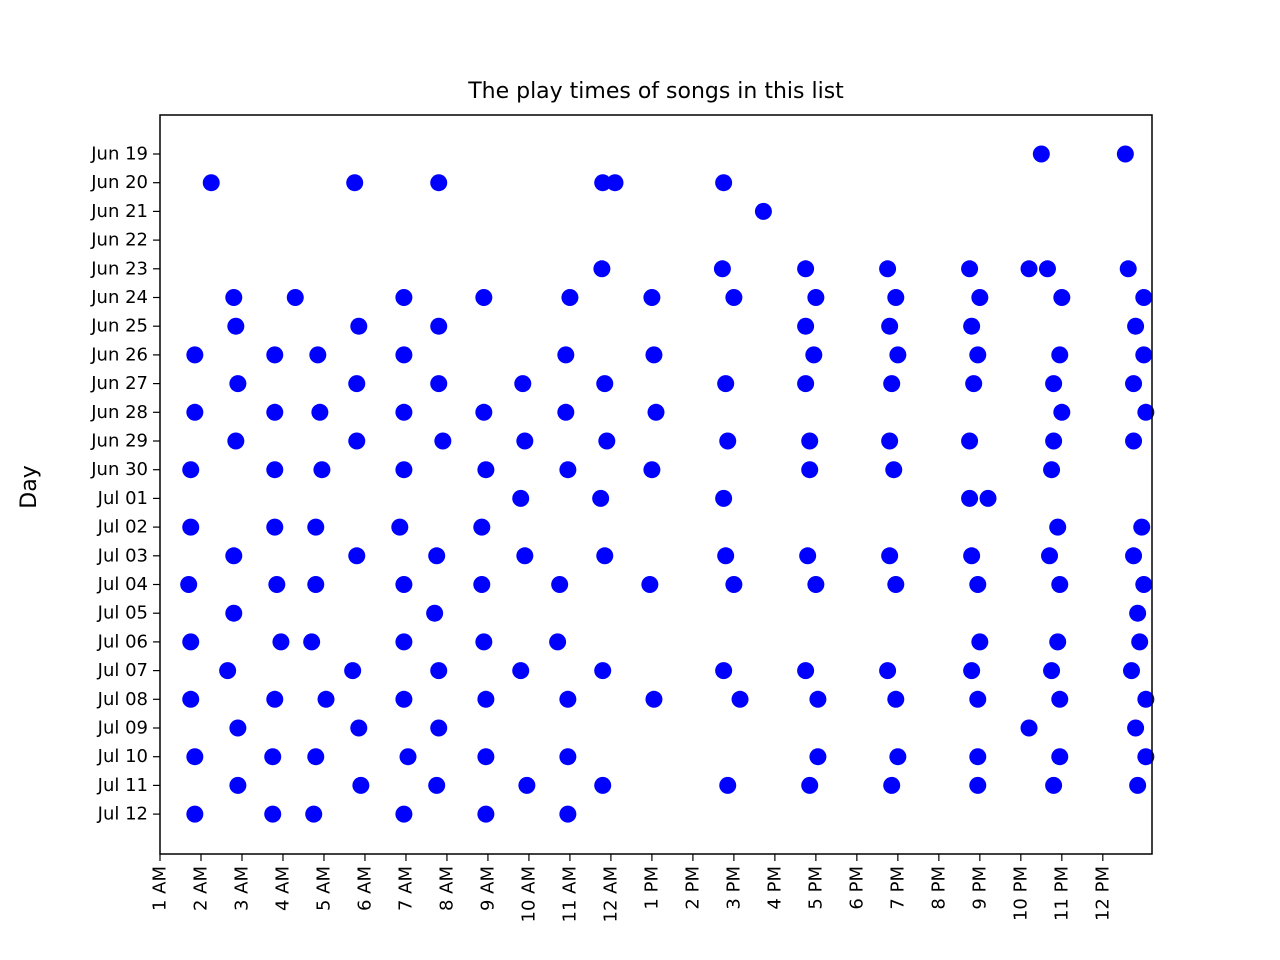 This screenshot has height=960, width=1280. Describe the element at coordinates (119, 297) in the screenshot. I see `y-tick-label: Jun 24` at that location.